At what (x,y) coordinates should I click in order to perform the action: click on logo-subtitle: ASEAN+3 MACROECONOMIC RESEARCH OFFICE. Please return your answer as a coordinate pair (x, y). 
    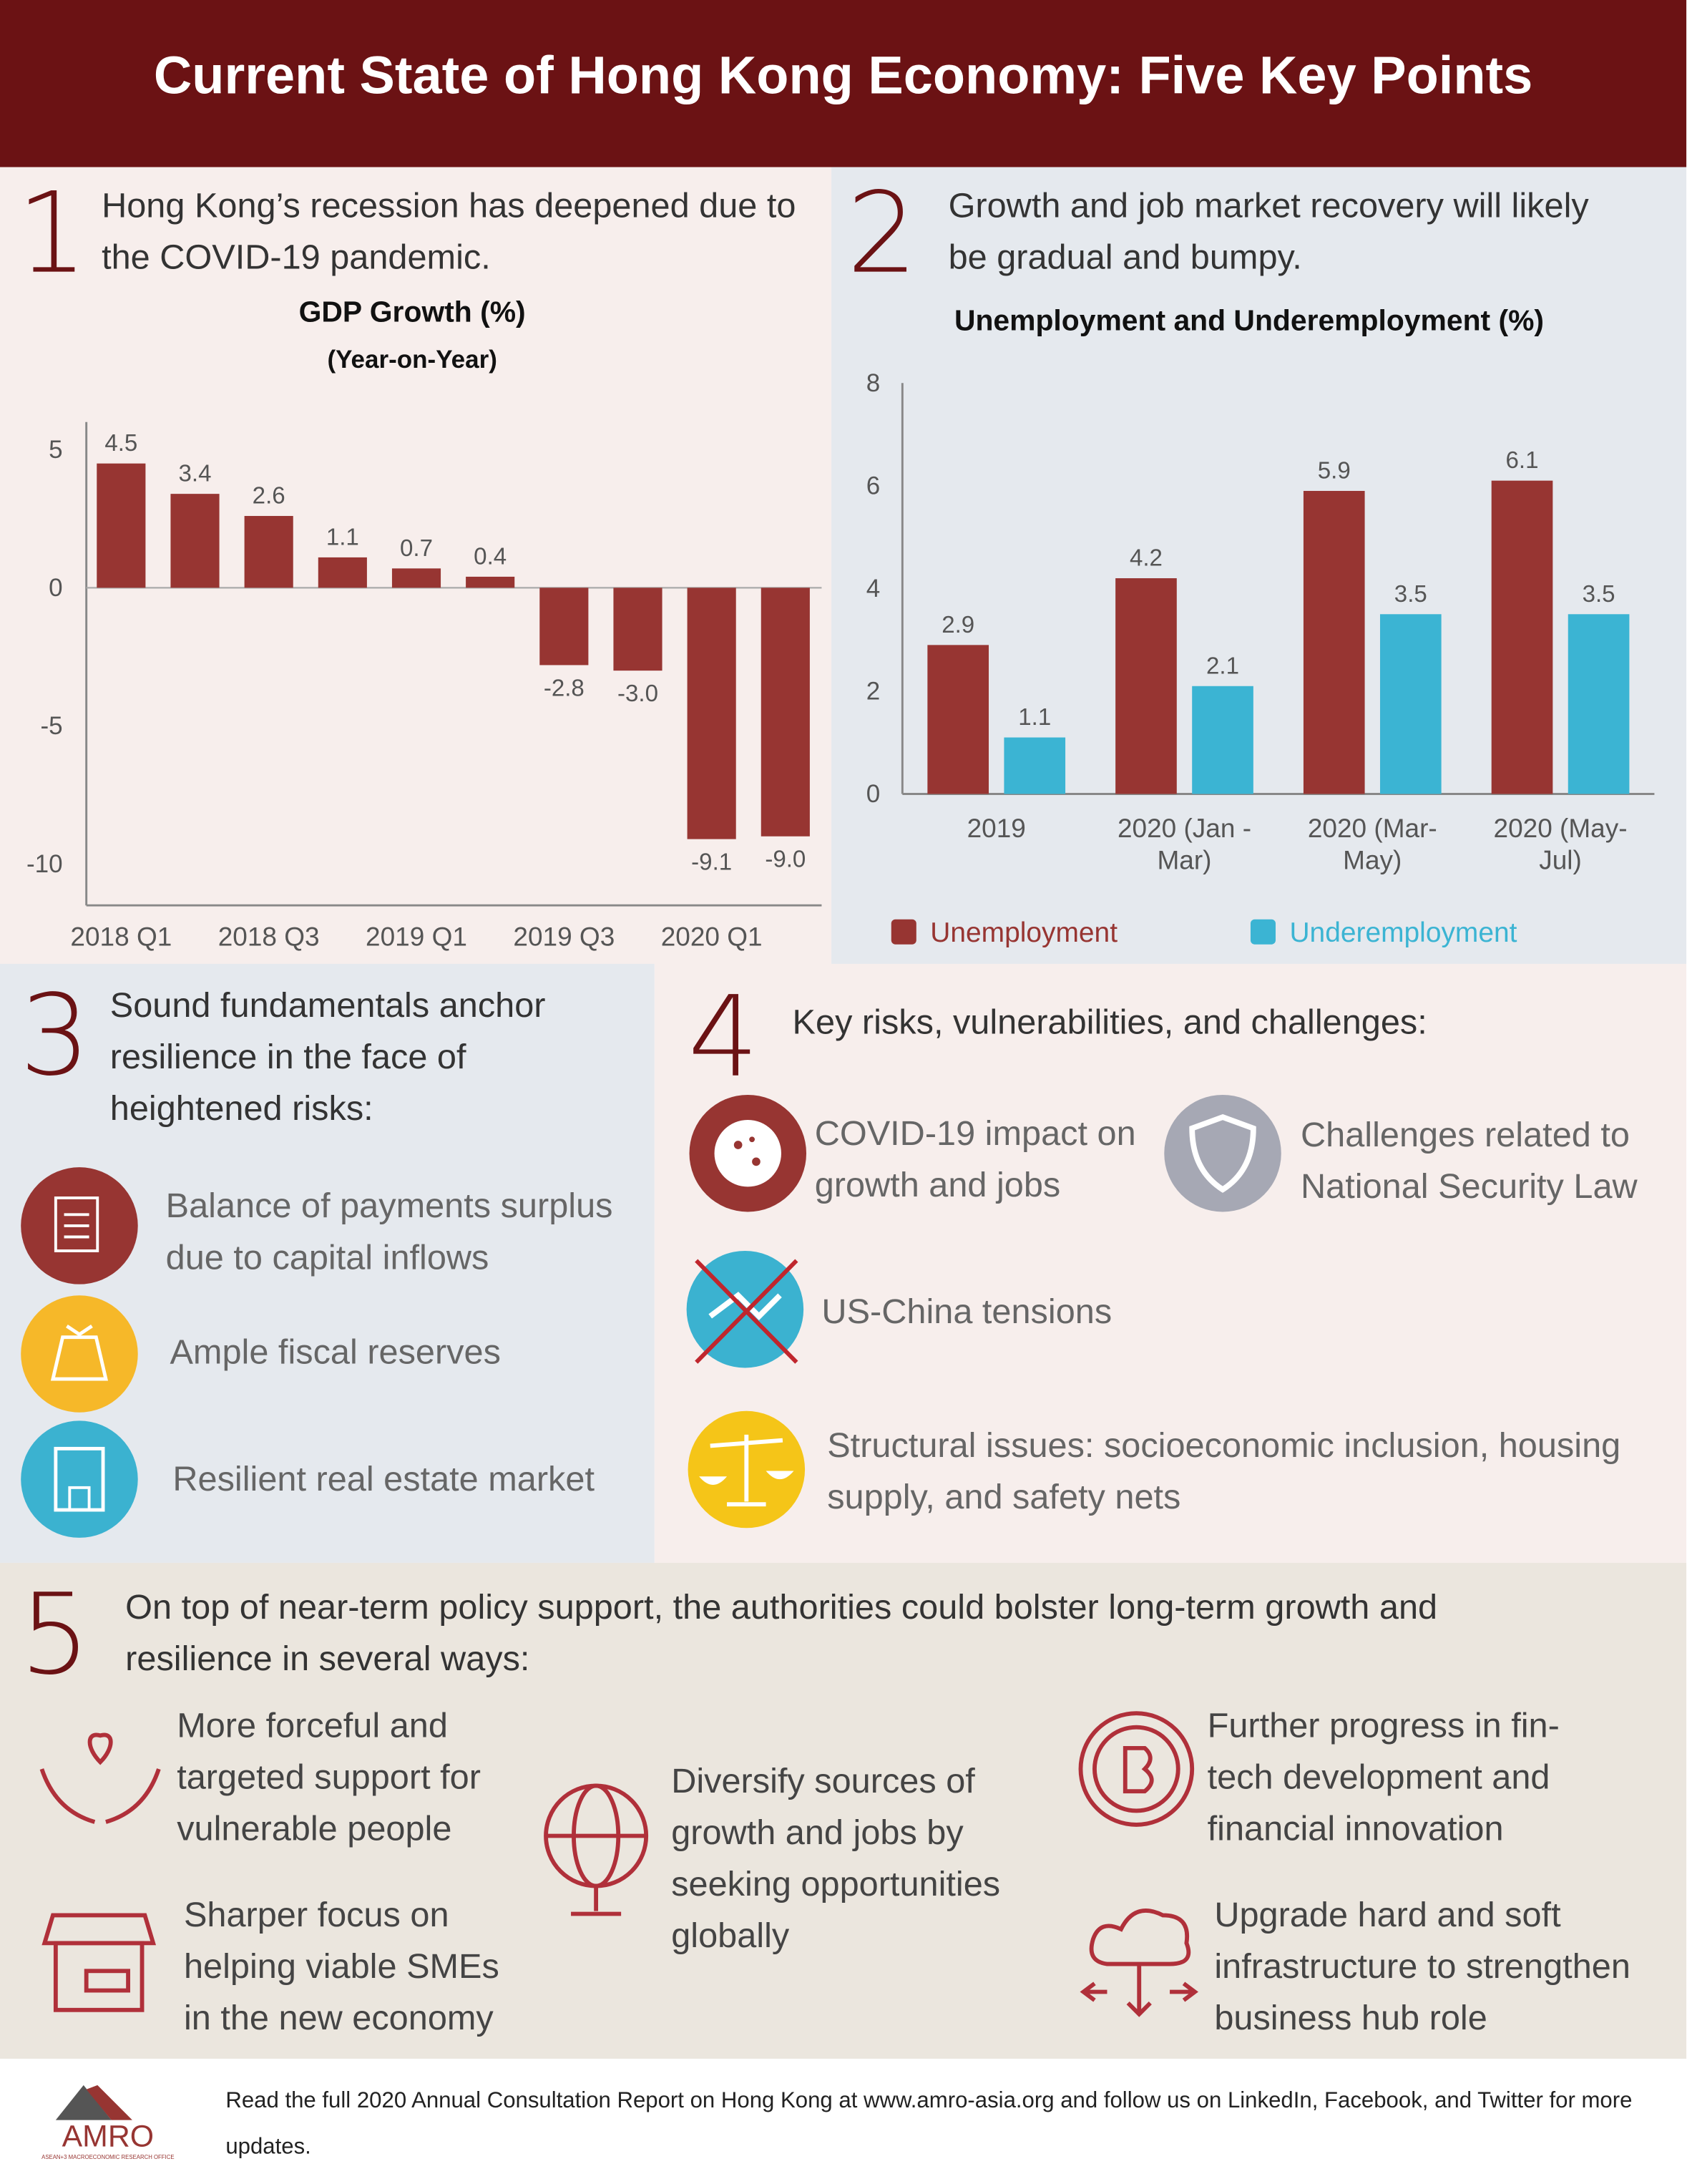
    Looking at the image, I should click on (108, 2157).